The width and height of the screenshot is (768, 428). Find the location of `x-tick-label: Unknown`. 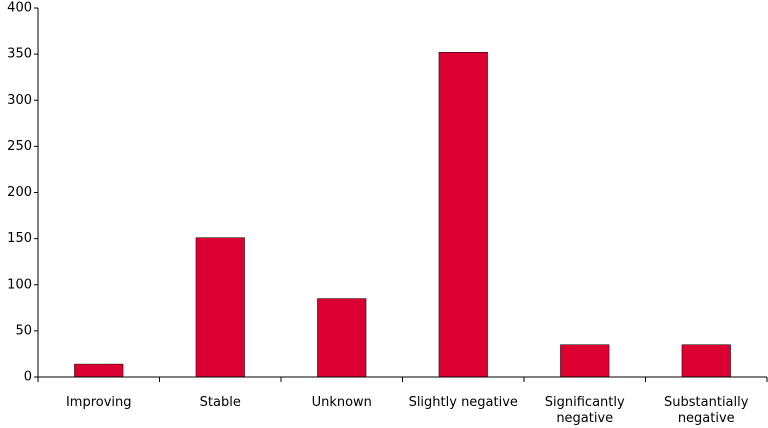

x-tick-label: Unknown is located at coordinates (341, 402).